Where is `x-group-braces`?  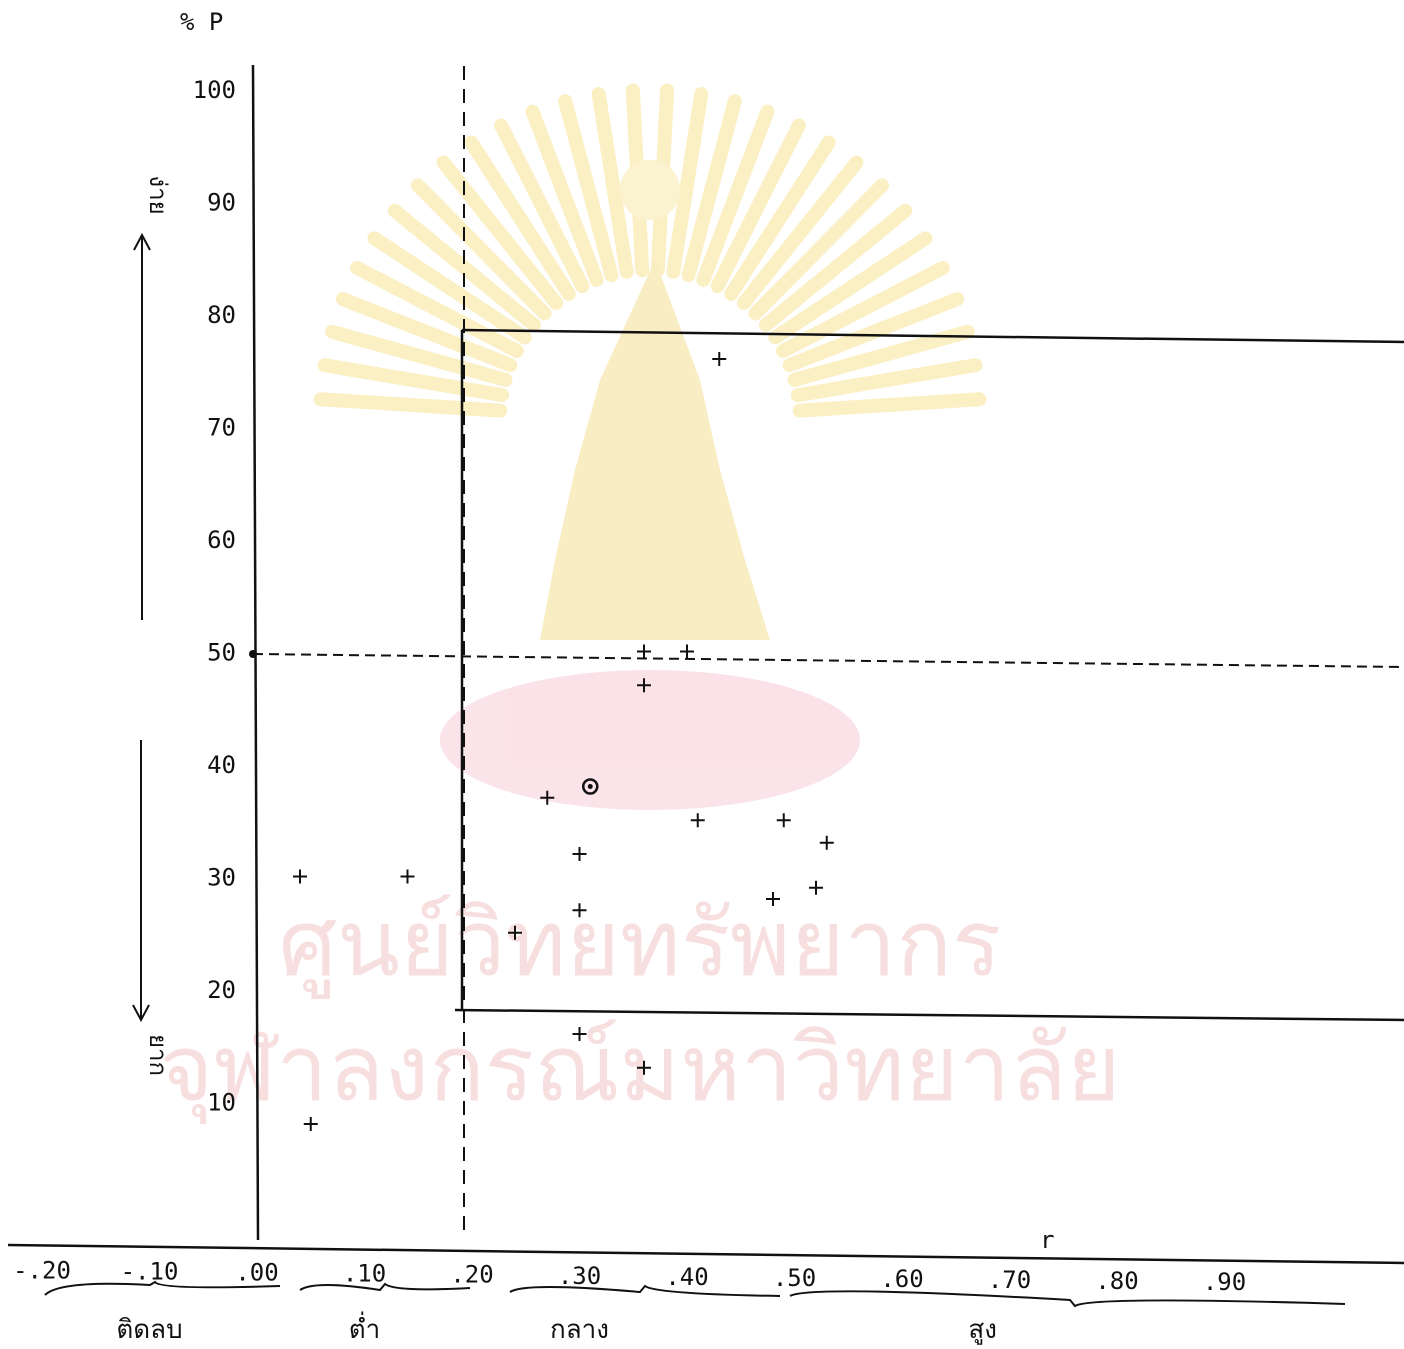
x-group-braces is located at coordinates (695, 1294).